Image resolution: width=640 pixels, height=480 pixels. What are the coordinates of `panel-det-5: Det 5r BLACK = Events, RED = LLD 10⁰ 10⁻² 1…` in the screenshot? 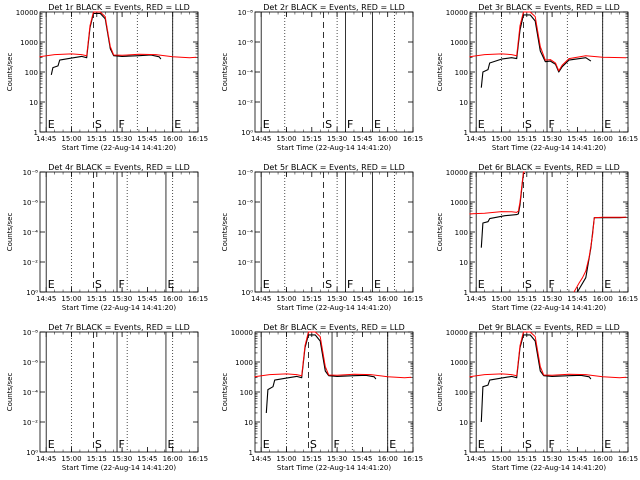 It's located at (322, 237).